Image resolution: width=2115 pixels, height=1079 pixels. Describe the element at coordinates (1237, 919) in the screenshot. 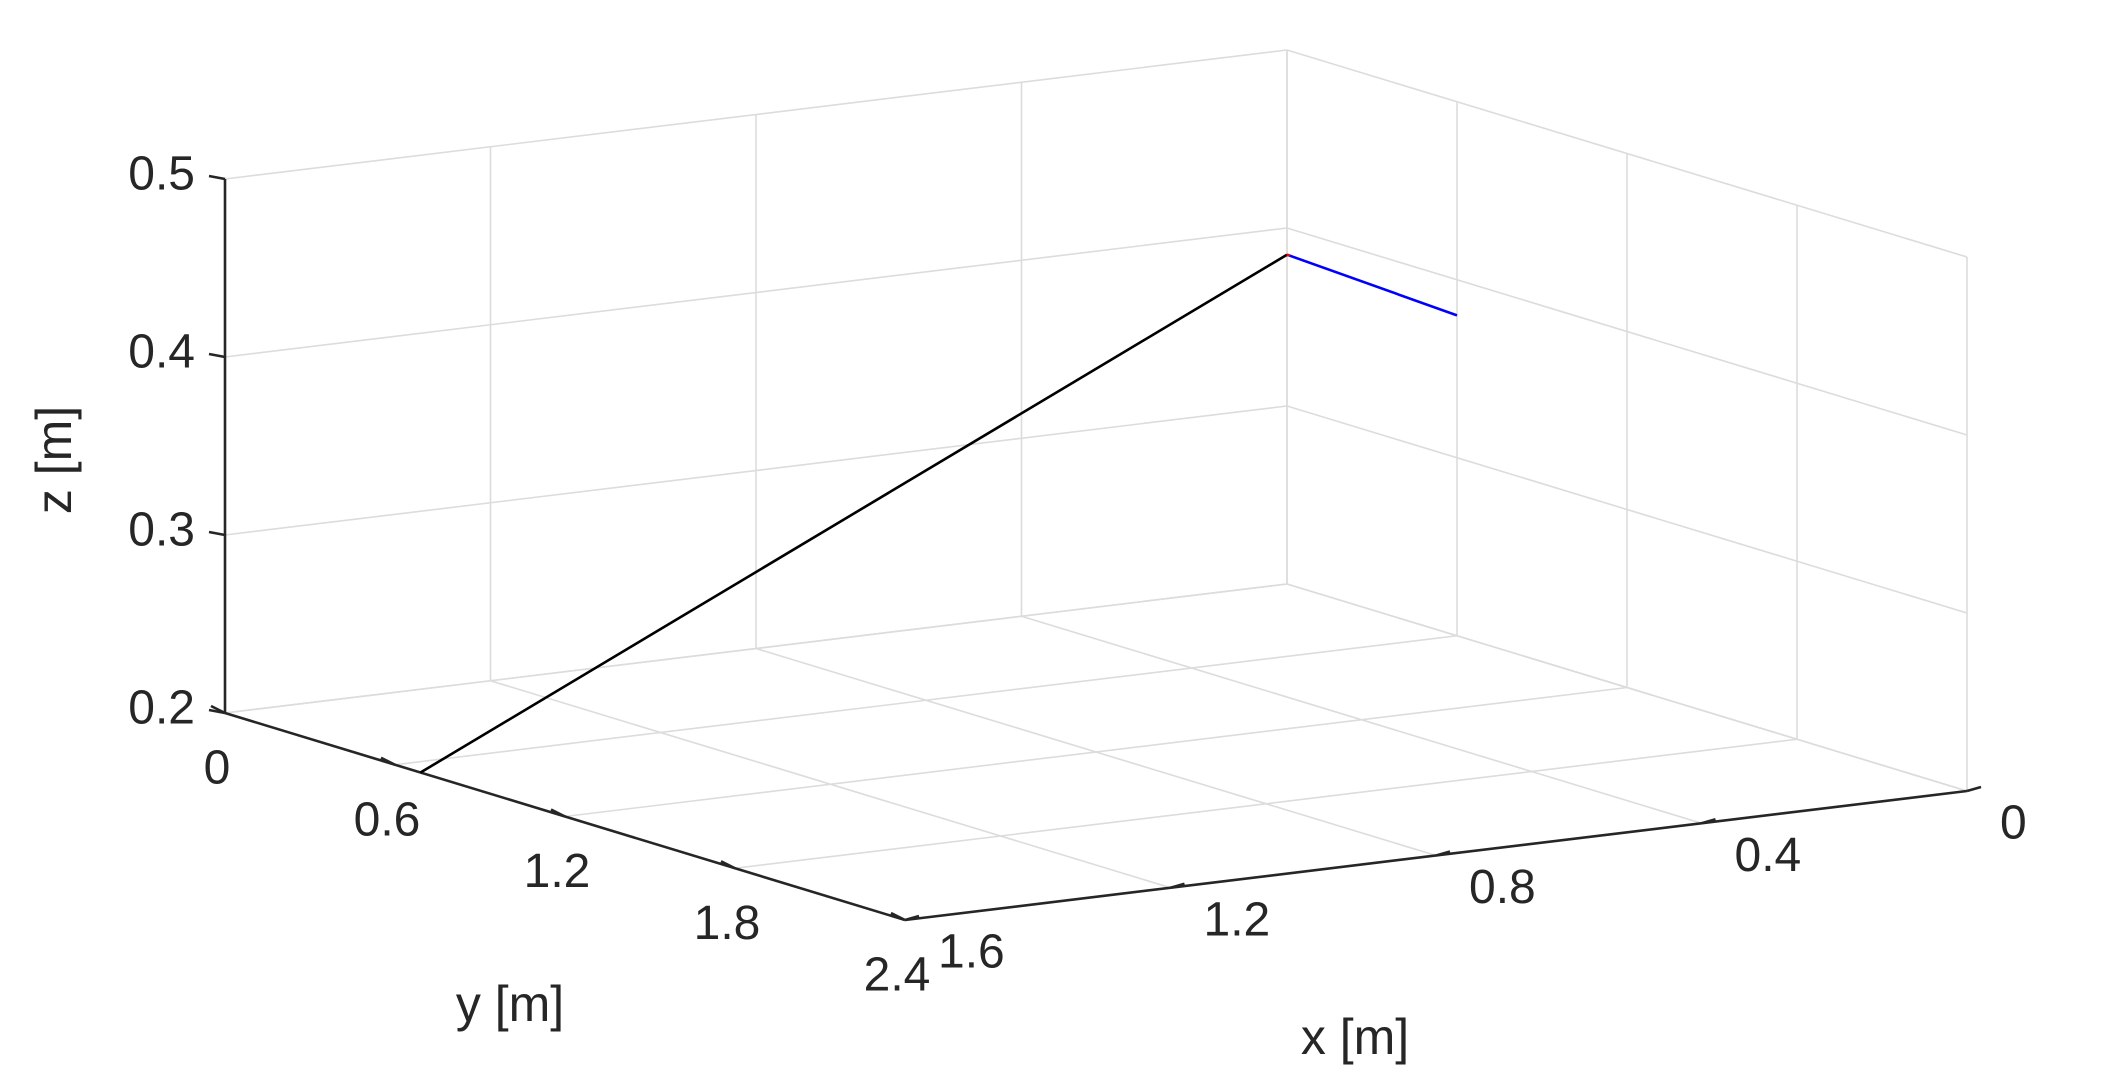

I see `y-tick-label: 1.2` at that location.